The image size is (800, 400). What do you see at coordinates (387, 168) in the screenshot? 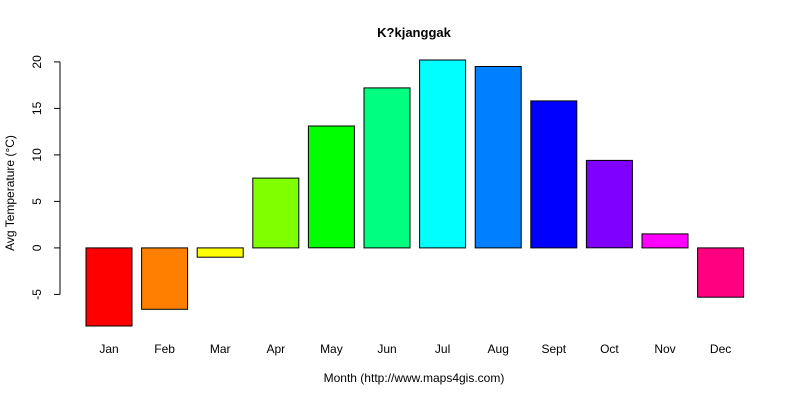
I see `bar-jun` at bounding box center [387, 168].